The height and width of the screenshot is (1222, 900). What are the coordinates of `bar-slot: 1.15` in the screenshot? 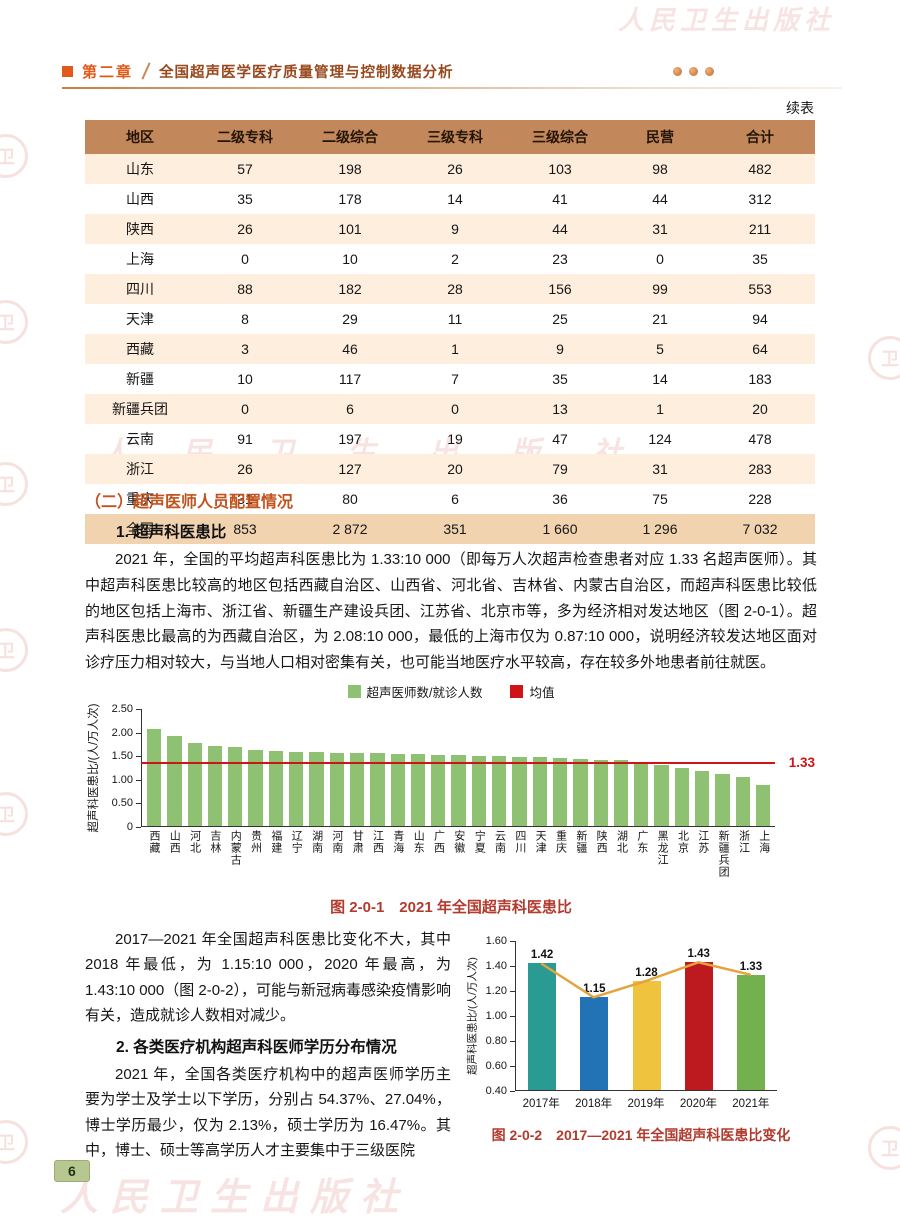 It's located at (594, 1015).